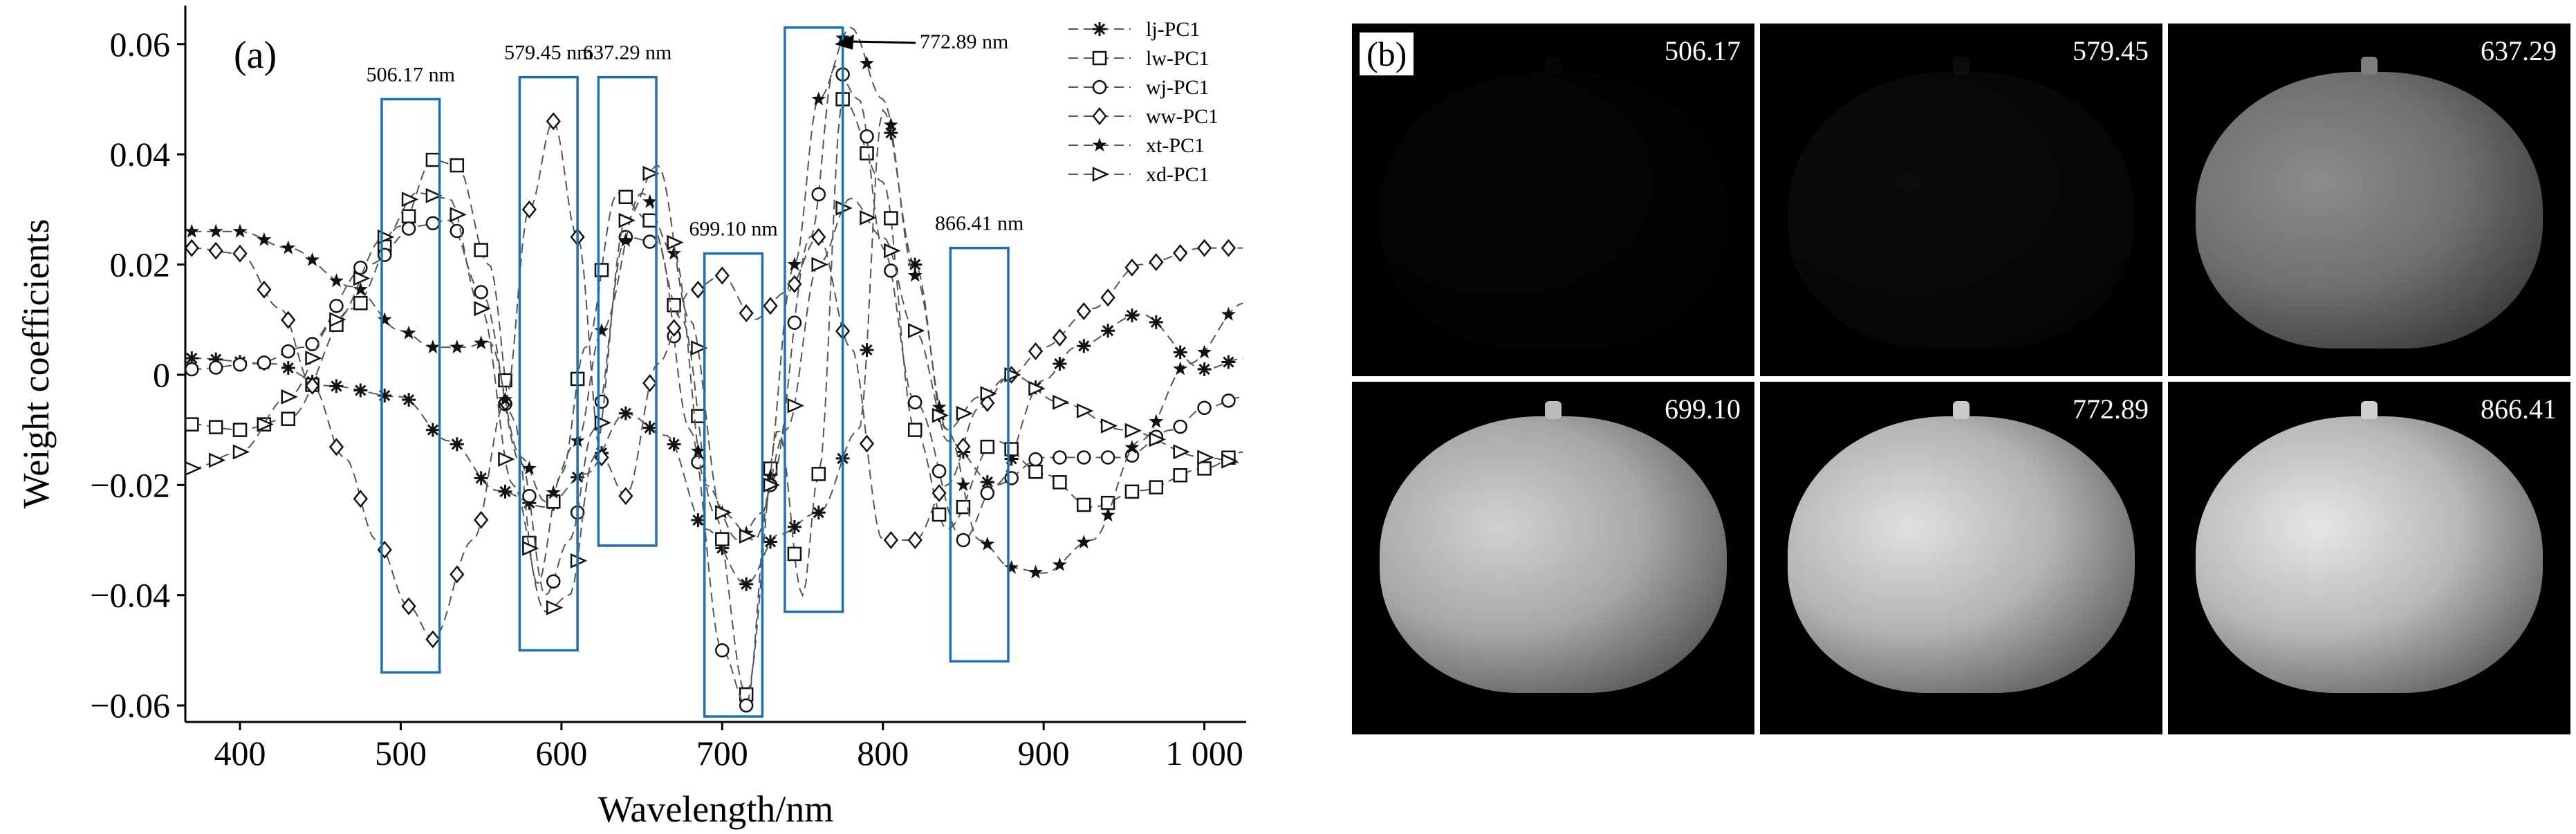 Image resolution: width=2576 pixels, height=834 pixels. What do you see at coordinates (1553, 558) in the screenshot?
I see `spectral-image-tile: 699.10` at bounding box center [1553, 558].